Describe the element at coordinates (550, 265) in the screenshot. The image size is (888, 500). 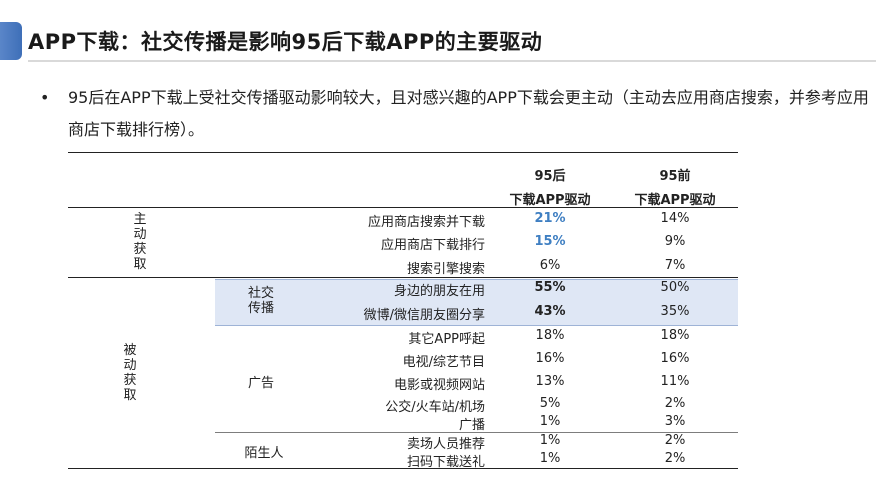
I see `row-value-95h: 6%` at that location.